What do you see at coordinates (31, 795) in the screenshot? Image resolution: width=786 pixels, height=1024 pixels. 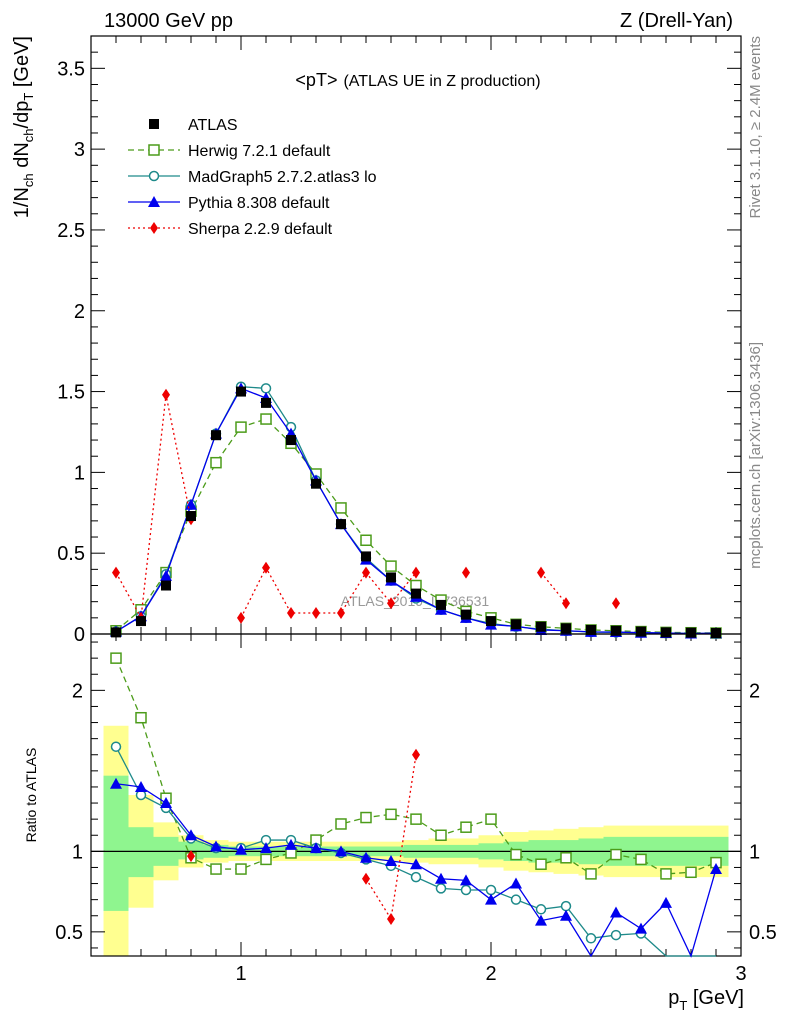 I see `ratio-y-axis-label: Ratio to ATLAS` at bounding box center [31, 795].